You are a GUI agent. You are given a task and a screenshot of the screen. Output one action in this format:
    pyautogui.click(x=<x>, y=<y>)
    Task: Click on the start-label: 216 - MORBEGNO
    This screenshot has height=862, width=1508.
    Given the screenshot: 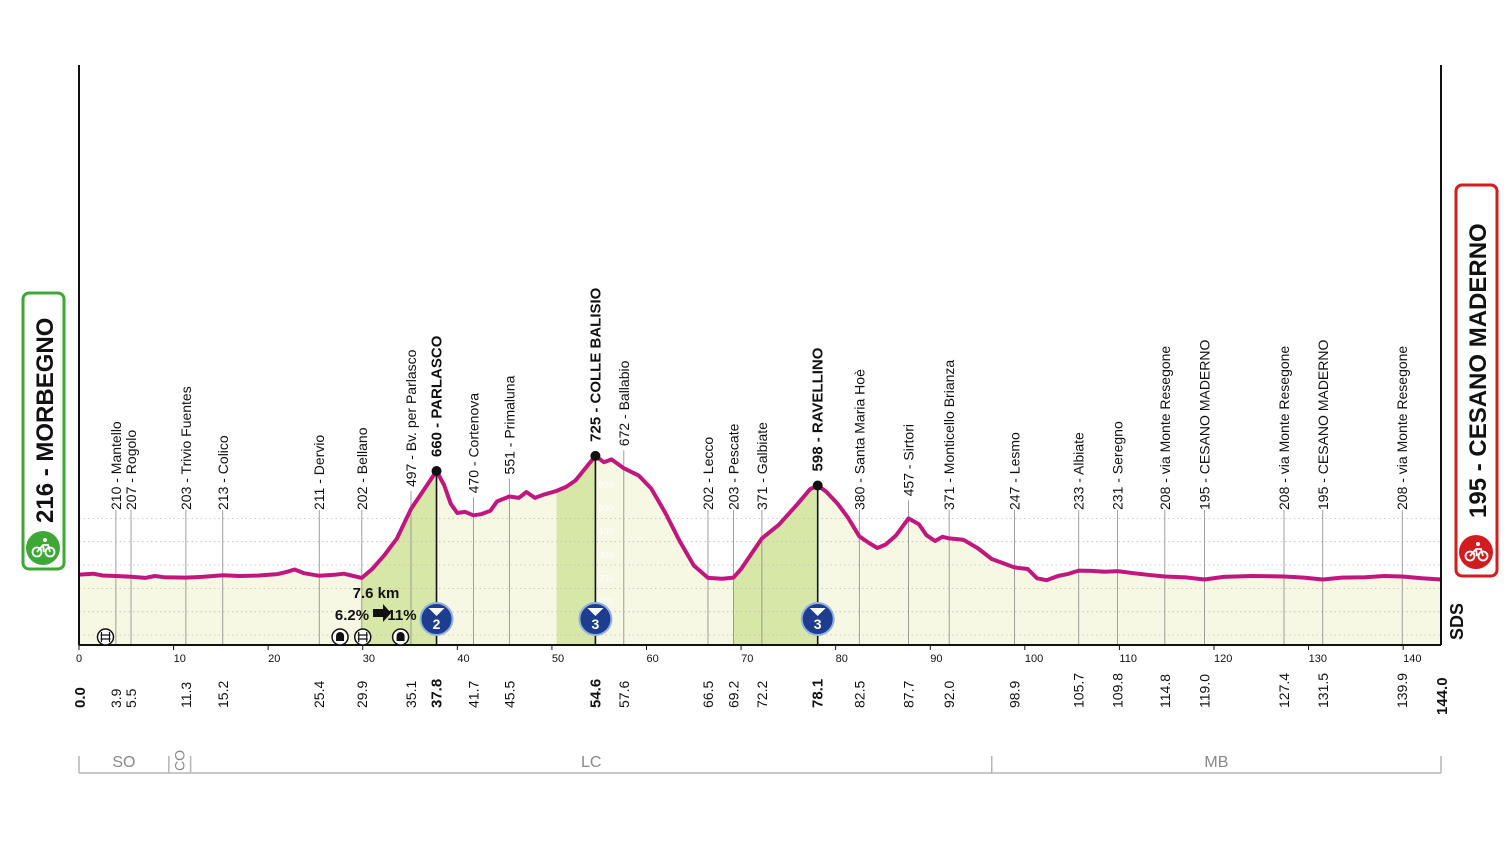 What is the action you would take?
    pyautogui.click(x=45, y=420)
    